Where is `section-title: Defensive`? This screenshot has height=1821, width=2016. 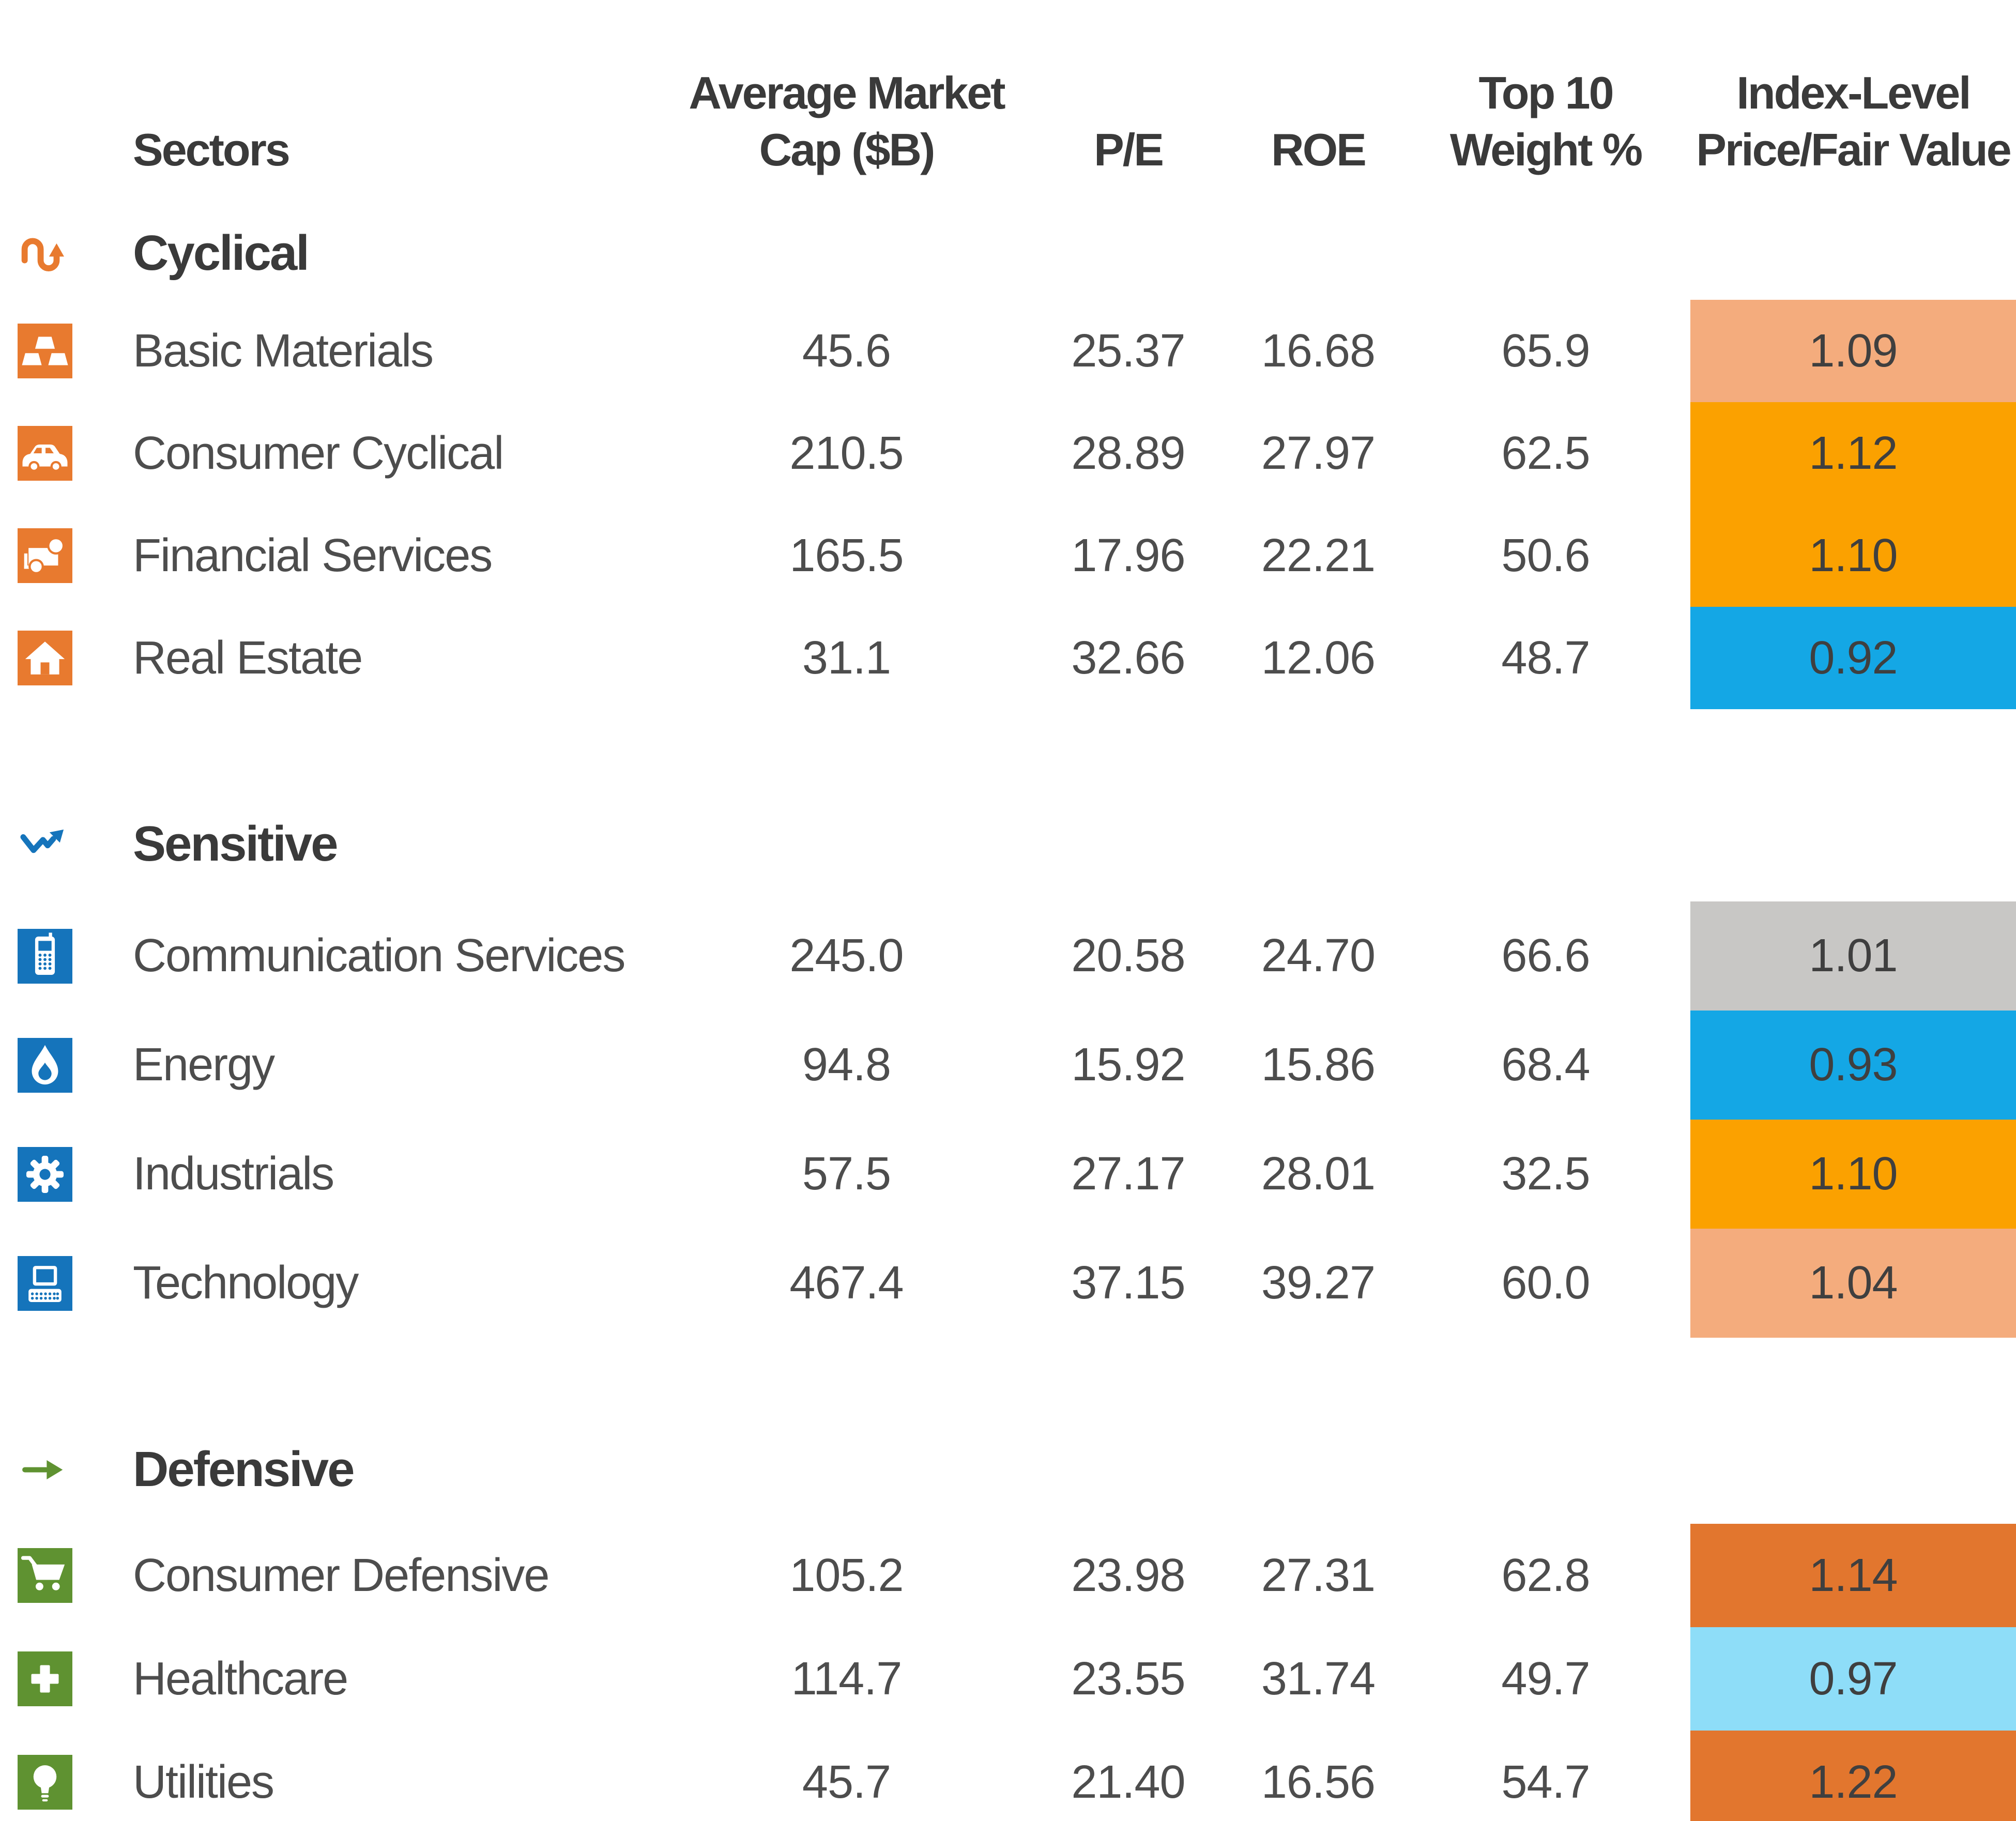 section-title: Defensive is located at coordinates (393, 1470).